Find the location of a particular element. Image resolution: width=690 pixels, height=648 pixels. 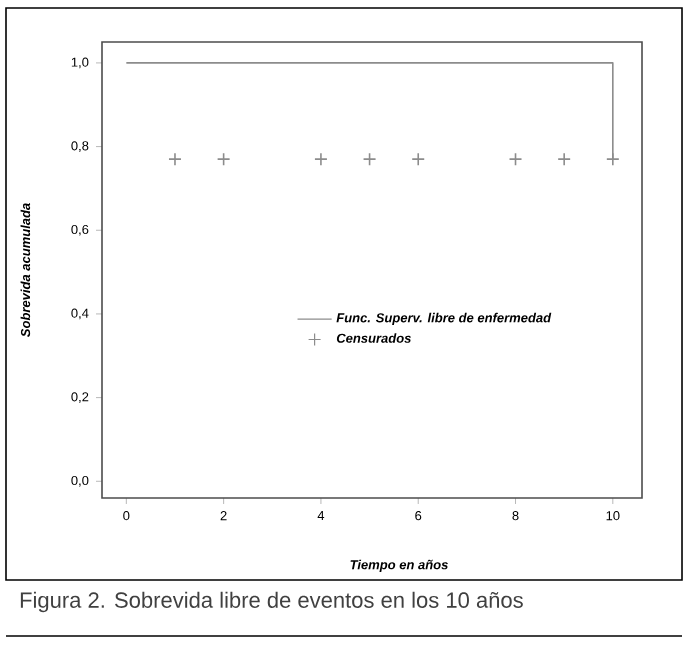

text: Figura 2. Sobrevida libre de eventos en los 10 años is located at coordinates (271, 602).